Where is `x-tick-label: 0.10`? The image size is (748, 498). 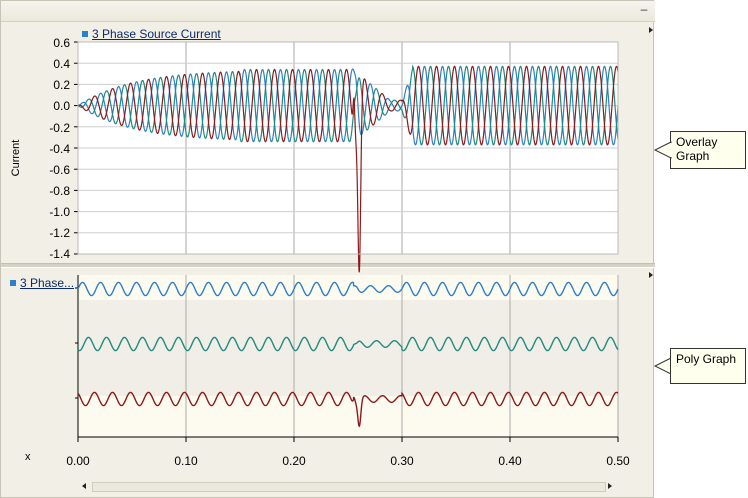
x-tick-label: 0.10 is located at coordinates (186, 461).